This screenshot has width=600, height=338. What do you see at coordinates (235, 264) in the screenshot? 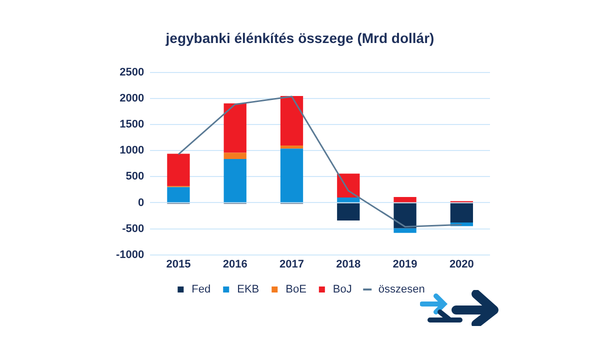
I see `x-tick-label: 2016` at bounding box center [235, 264].